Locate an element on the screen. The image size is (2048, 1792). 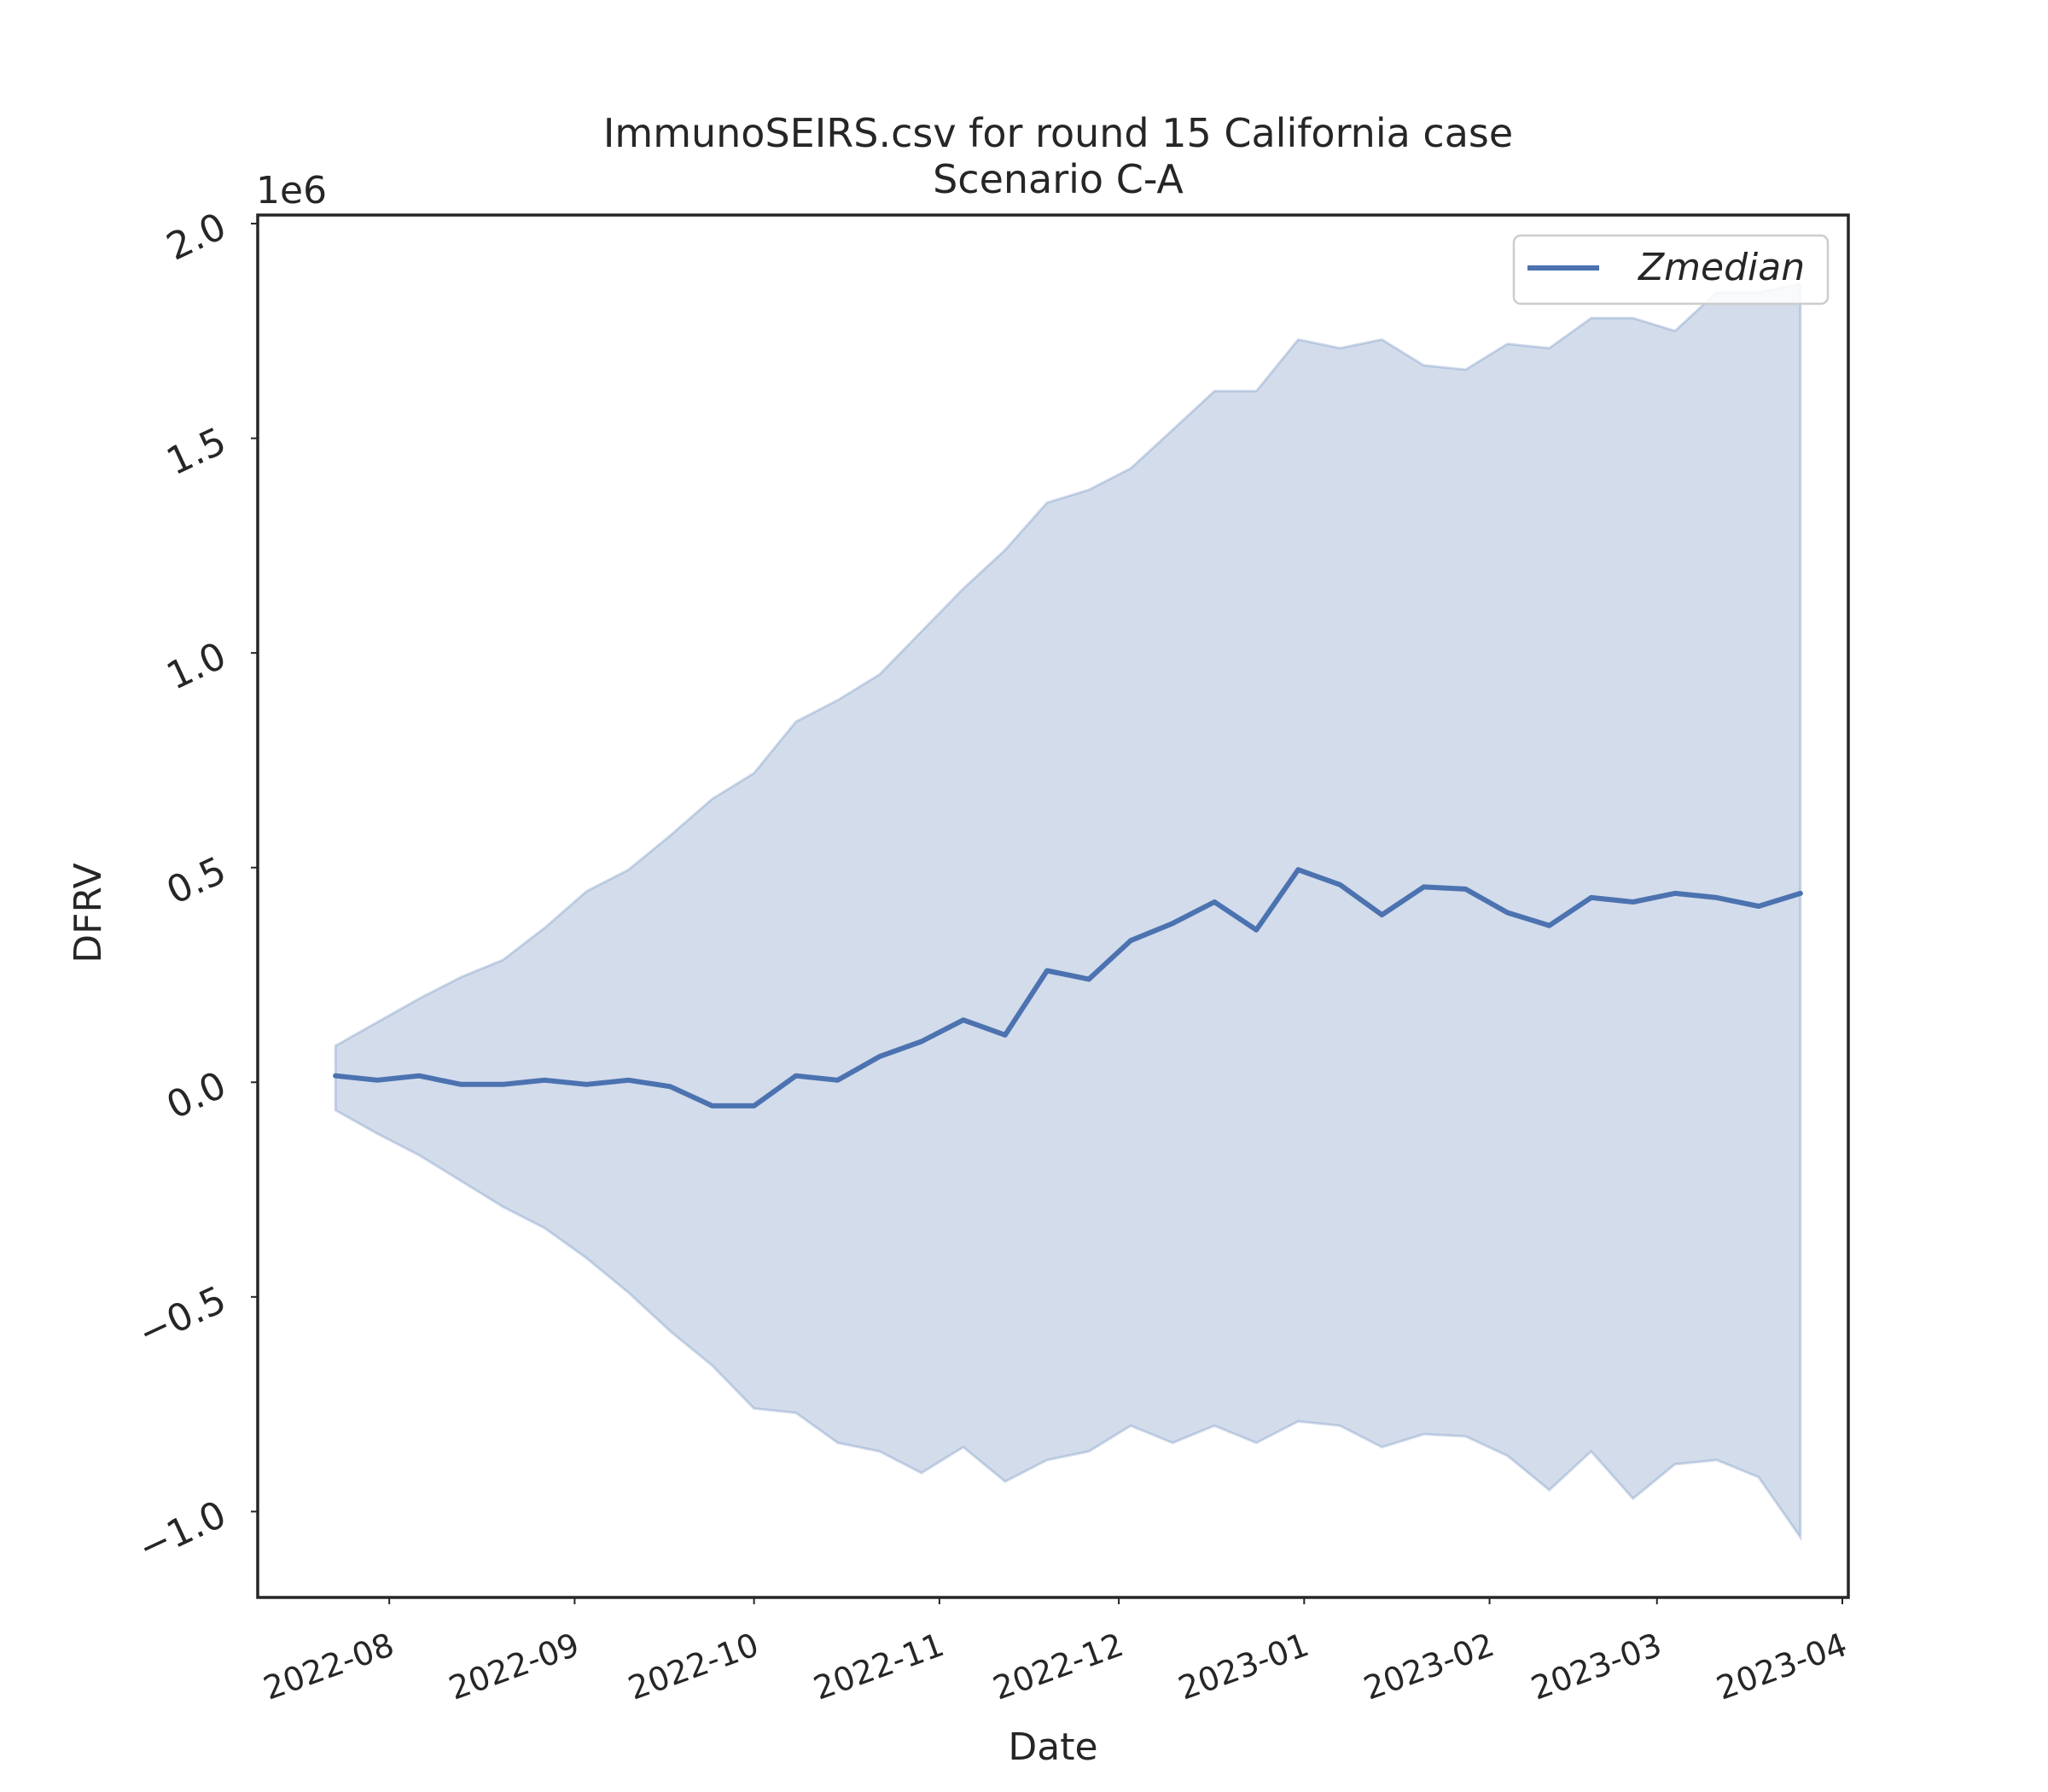
x-axis-label: Date is located at coordinates (1052, 1747).